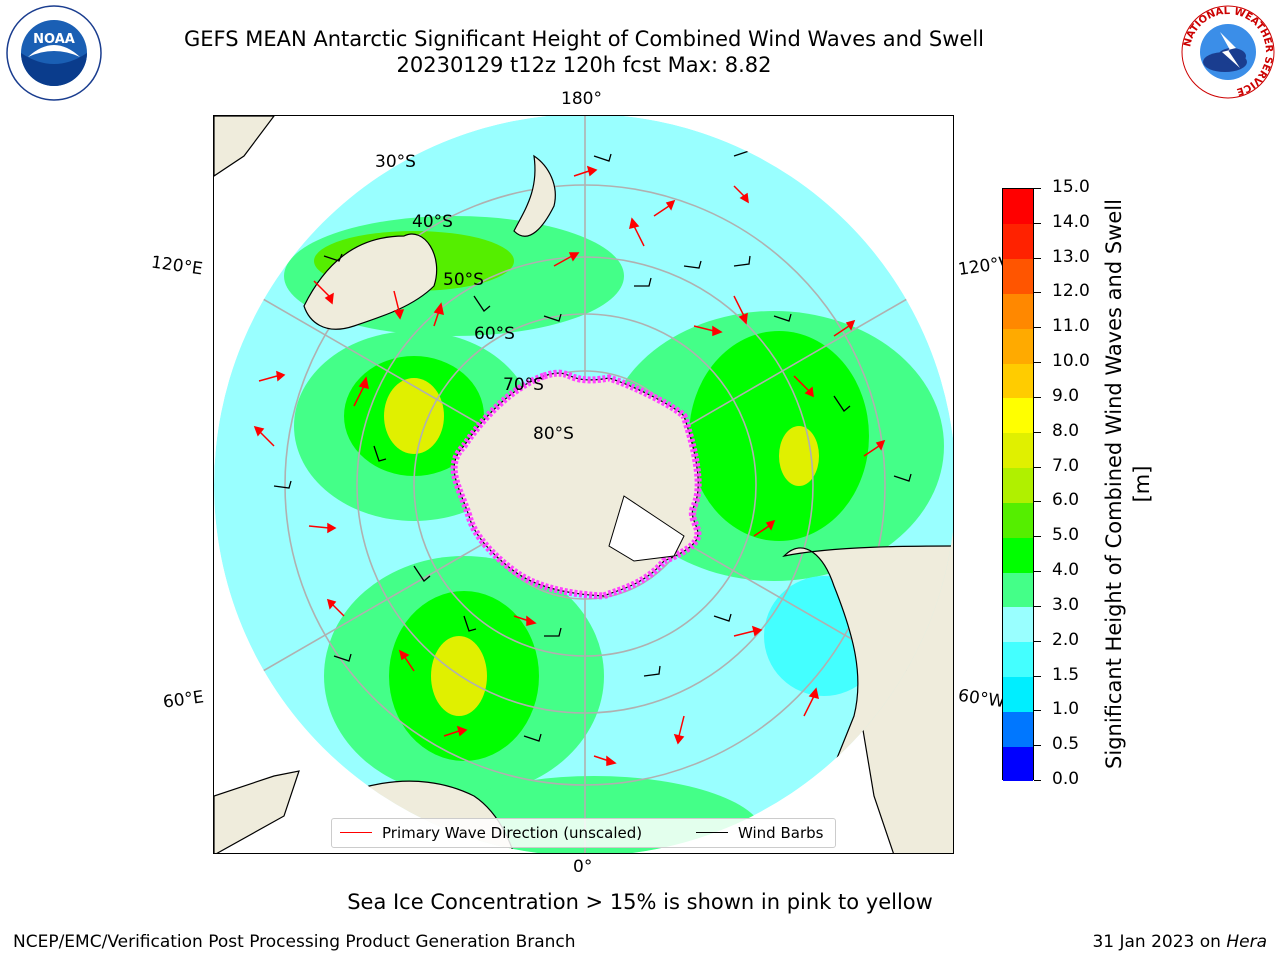 The image size is (1280, 960). What do you see at coordinates (1071, 256) in the screenshot?
I see `colorbar-tick-label: 13.0` at bounding box center [1071, 256].